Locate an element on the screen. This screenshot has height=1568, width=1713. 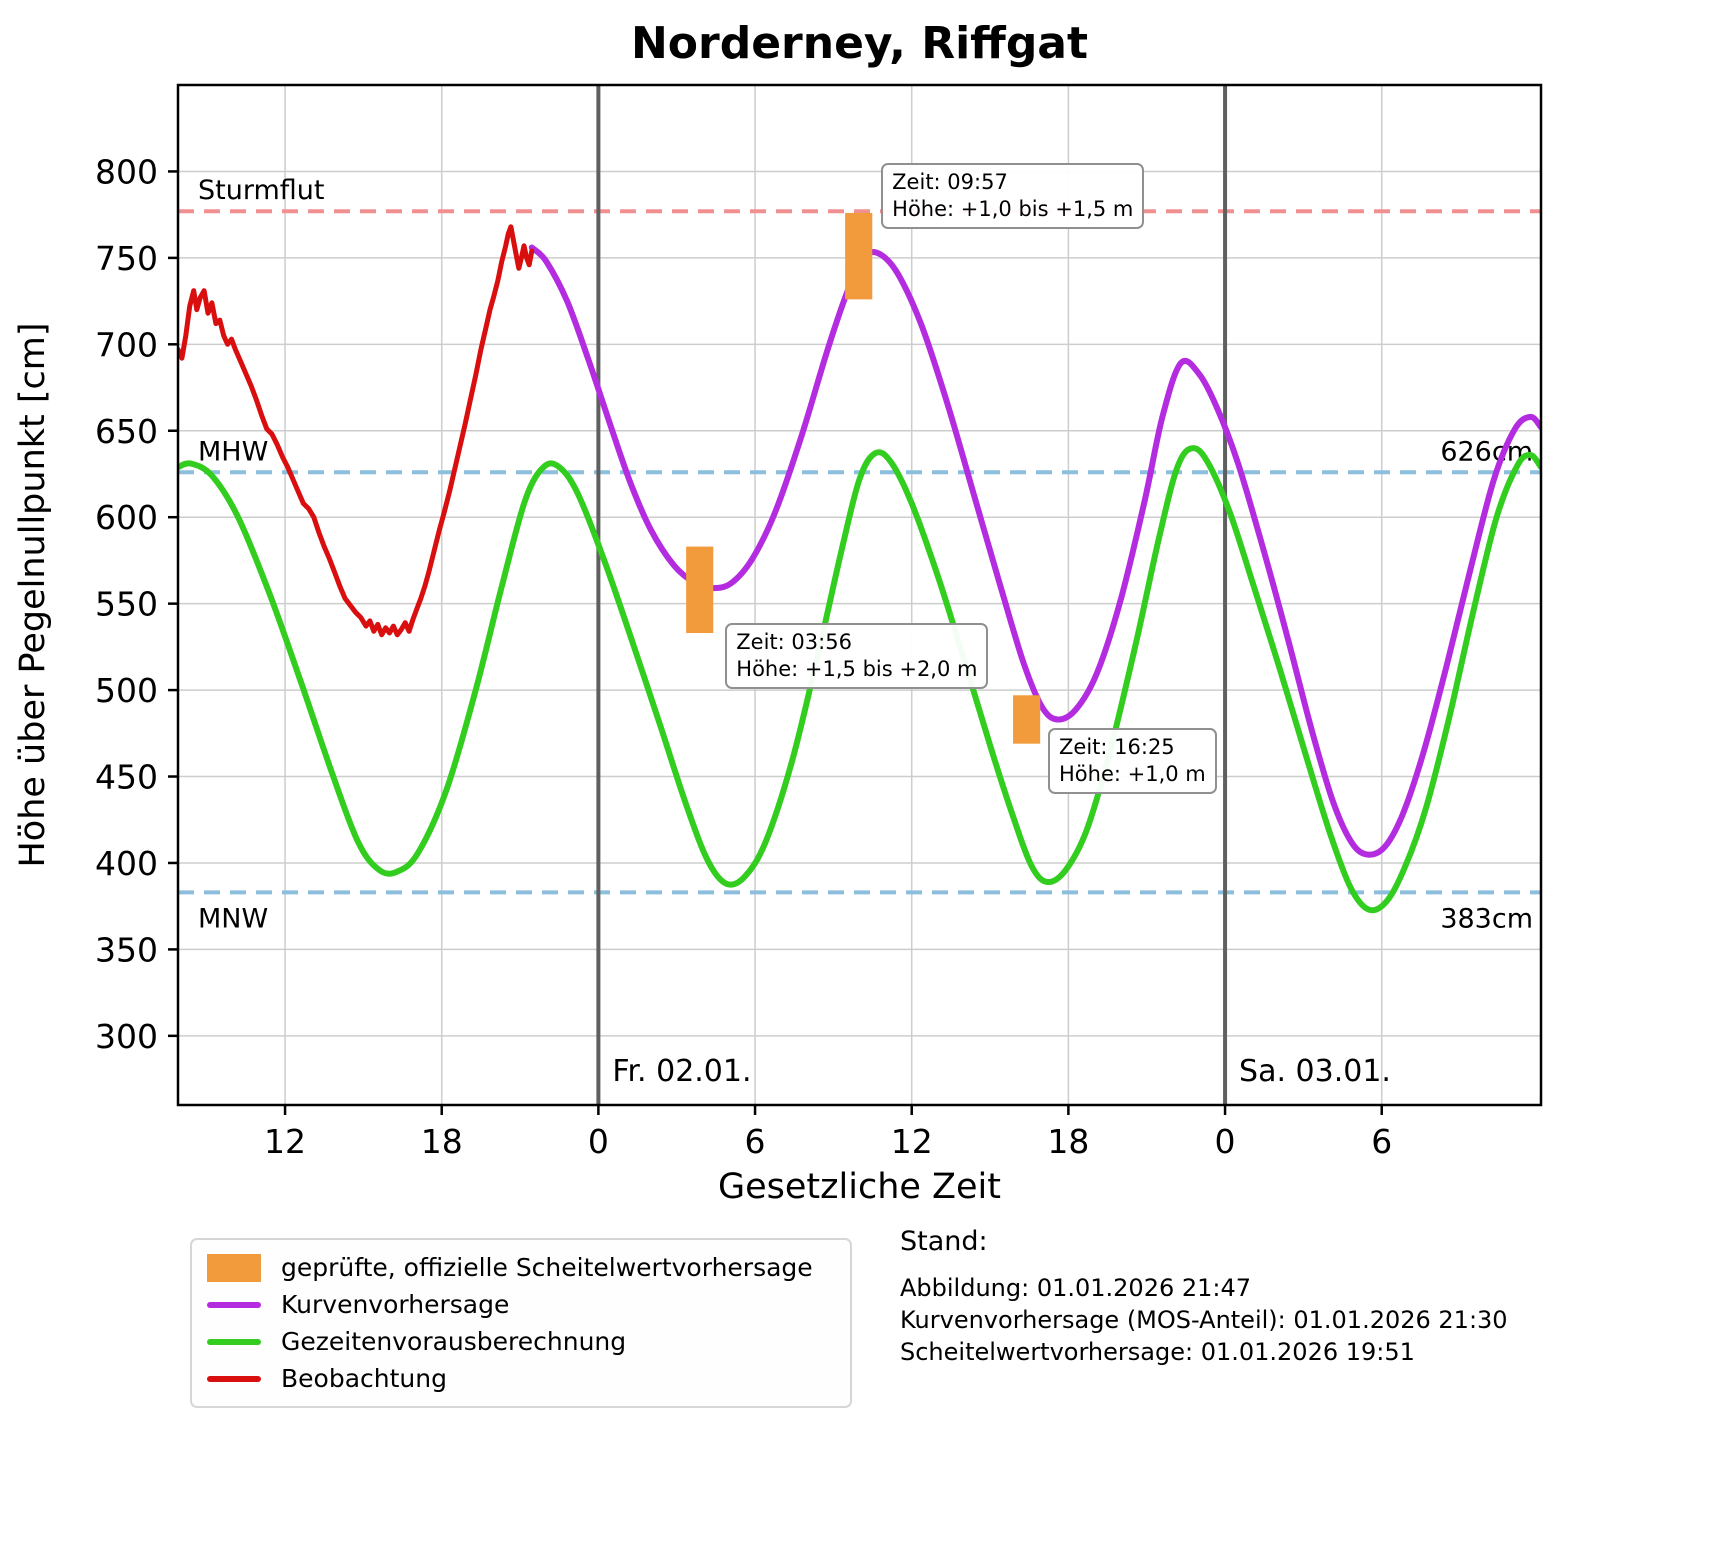
y-tick-label: 300 is located at coordinates (126, 1036).